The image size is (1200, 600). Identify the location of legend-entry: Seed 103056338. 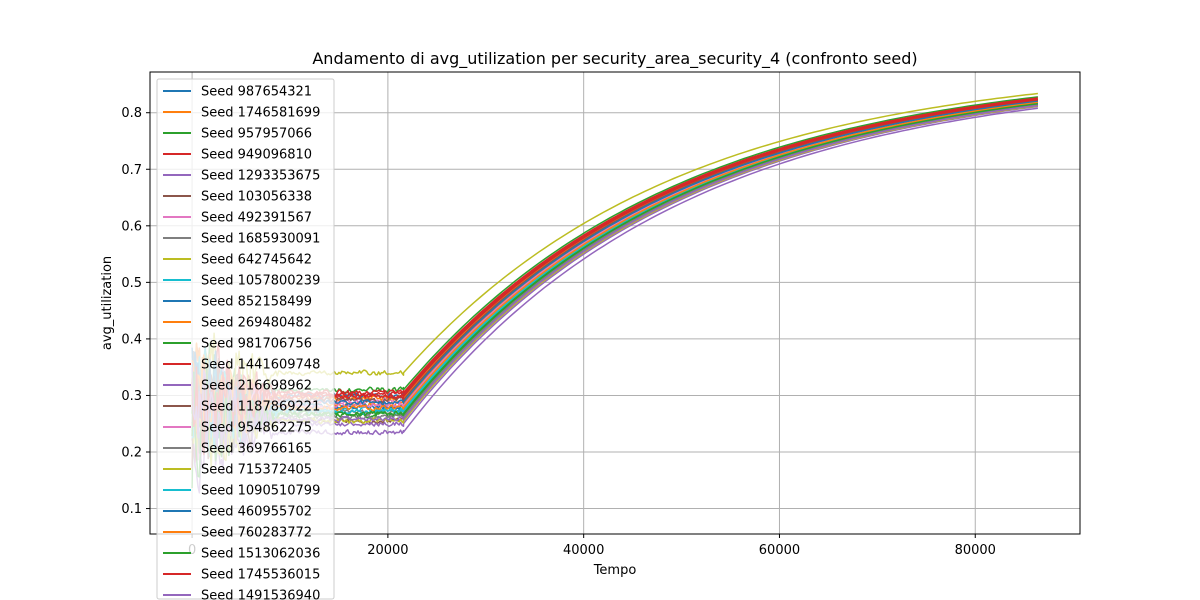
(237, 197).